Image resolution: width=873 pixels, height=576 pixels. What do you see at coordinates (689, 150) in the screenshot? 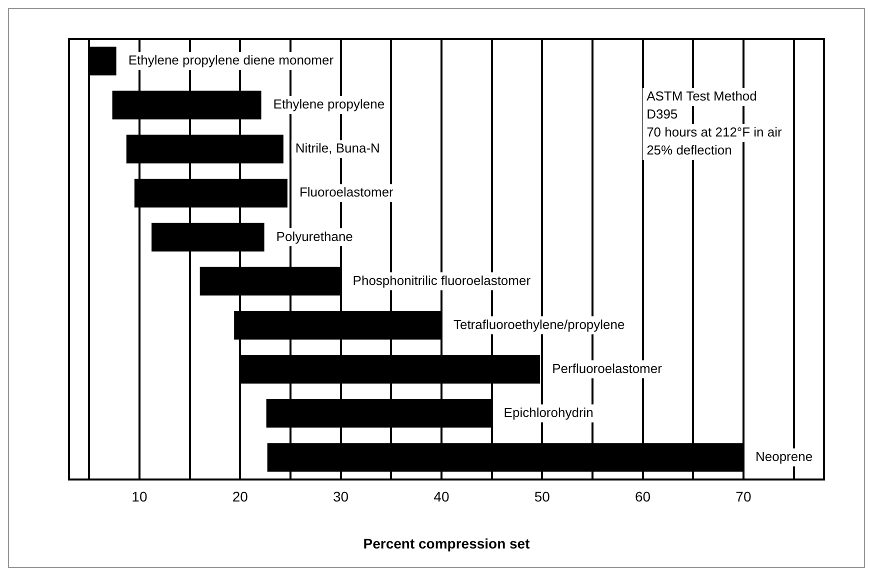
I see `annotation: 25% deflection` at bounding box center [689, 150].